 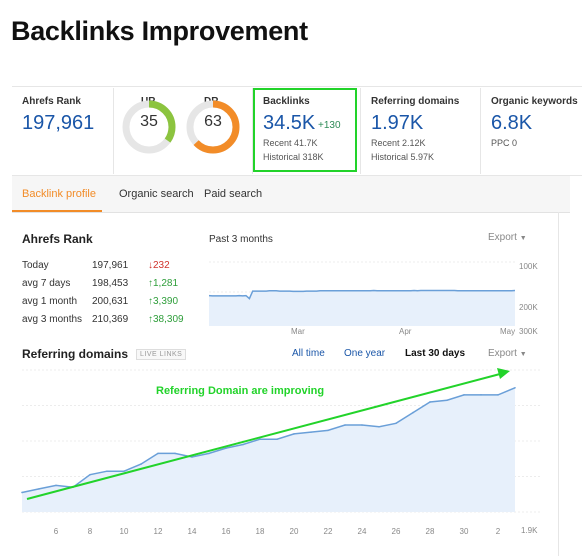 What do you see at coordinates (528, 307) in the screenshot?
I see `rank-y-tick: 200K` at bounding box center [528, 307].